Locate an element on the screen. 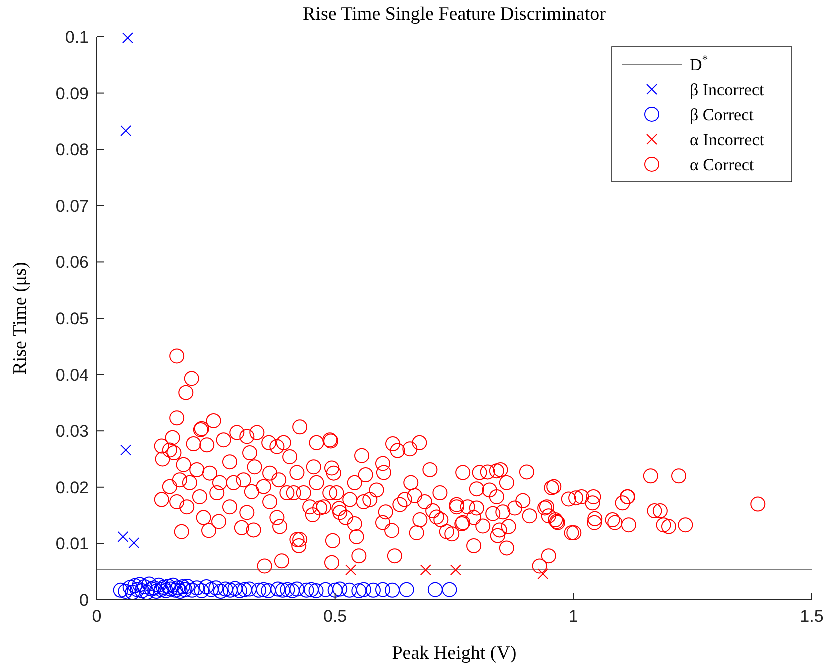  y-axis-title: Rise Time (μs) is located at coordinates (20, 318).